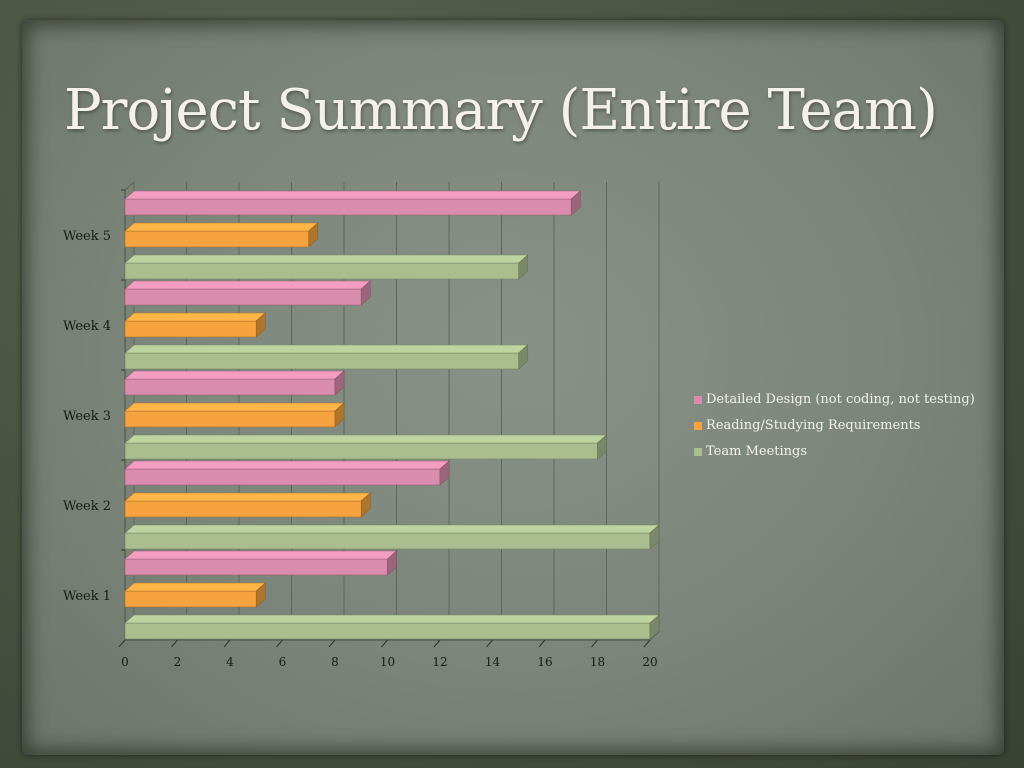 The height and width of the screenshot is (768, 1024). What do you see at coordinates (283, 662) in the screenshot?
I see `x-tick-label: 6` at bounding box center [283, 662].